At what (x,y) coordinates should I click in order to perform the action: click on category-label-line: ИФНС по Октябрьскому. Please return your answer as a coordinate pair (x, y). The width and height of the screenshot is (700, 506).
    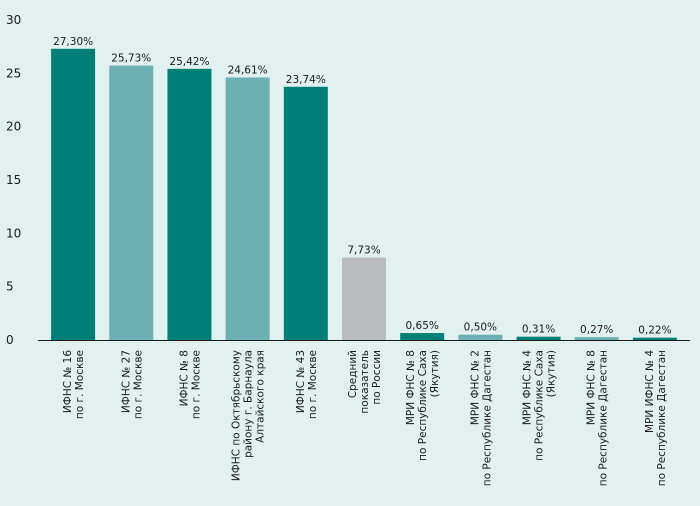
    Looking at the image, I should click on (237, 415).